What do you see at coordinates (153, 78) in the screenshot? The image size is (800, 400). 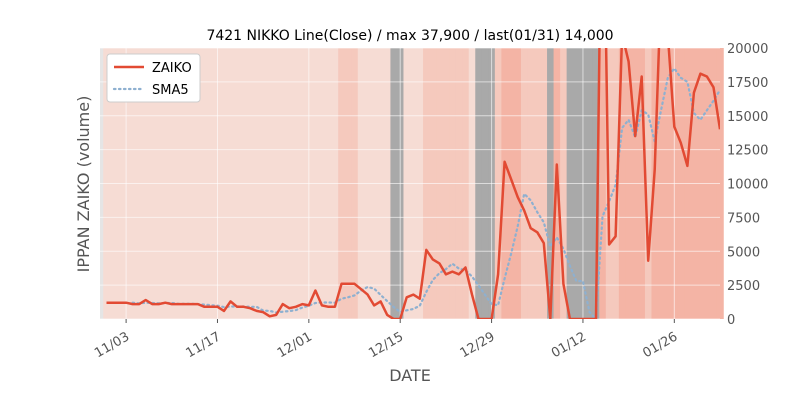 I see `legend: ZAIKO SMA5` at bounding box center [153, 78].